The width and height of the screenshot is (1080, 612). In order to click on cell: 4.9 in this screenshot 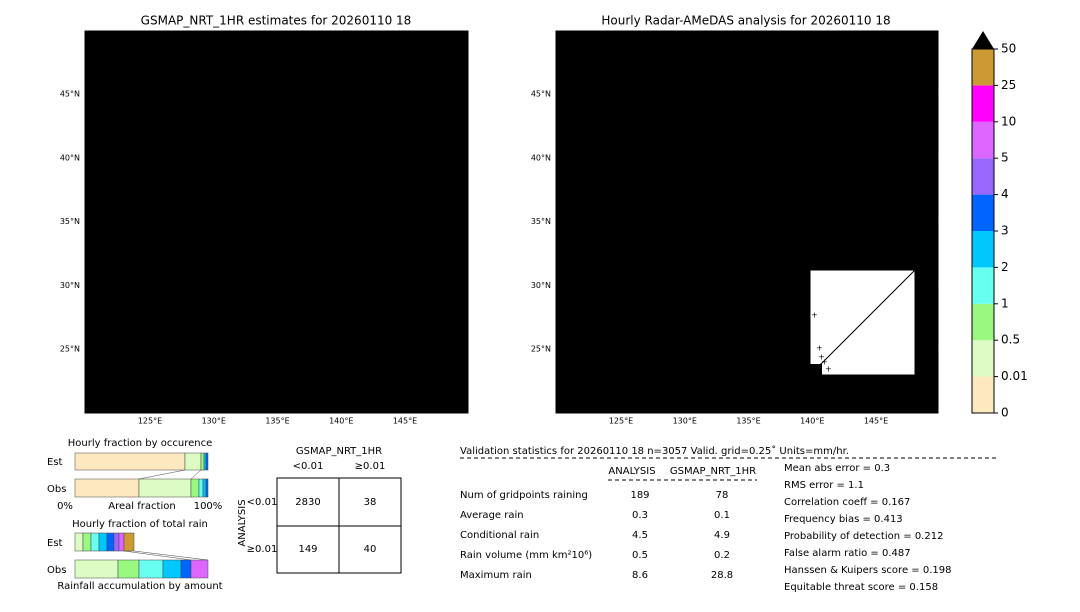, I will do `click(722, 535)`.